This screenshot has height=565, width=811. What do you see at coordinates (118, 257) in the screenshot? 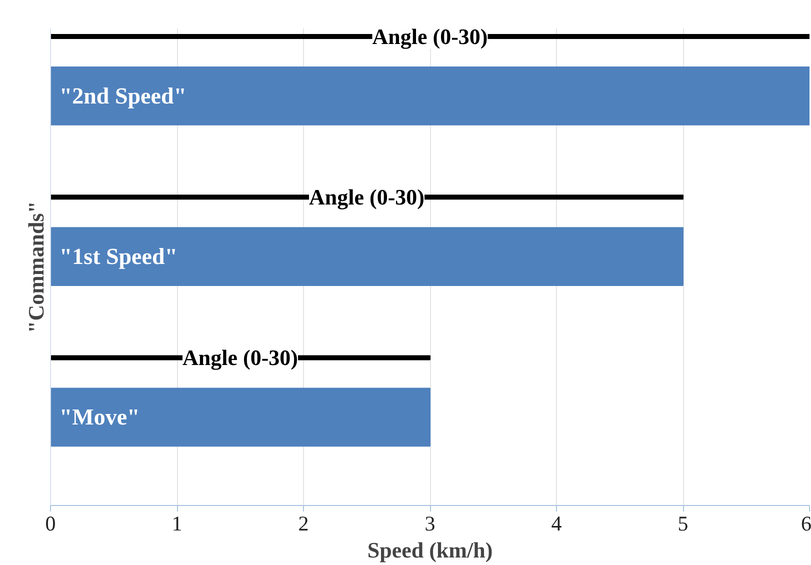
I see `y-tick-label: "1st Speed"` at bounding box center [118, 257].